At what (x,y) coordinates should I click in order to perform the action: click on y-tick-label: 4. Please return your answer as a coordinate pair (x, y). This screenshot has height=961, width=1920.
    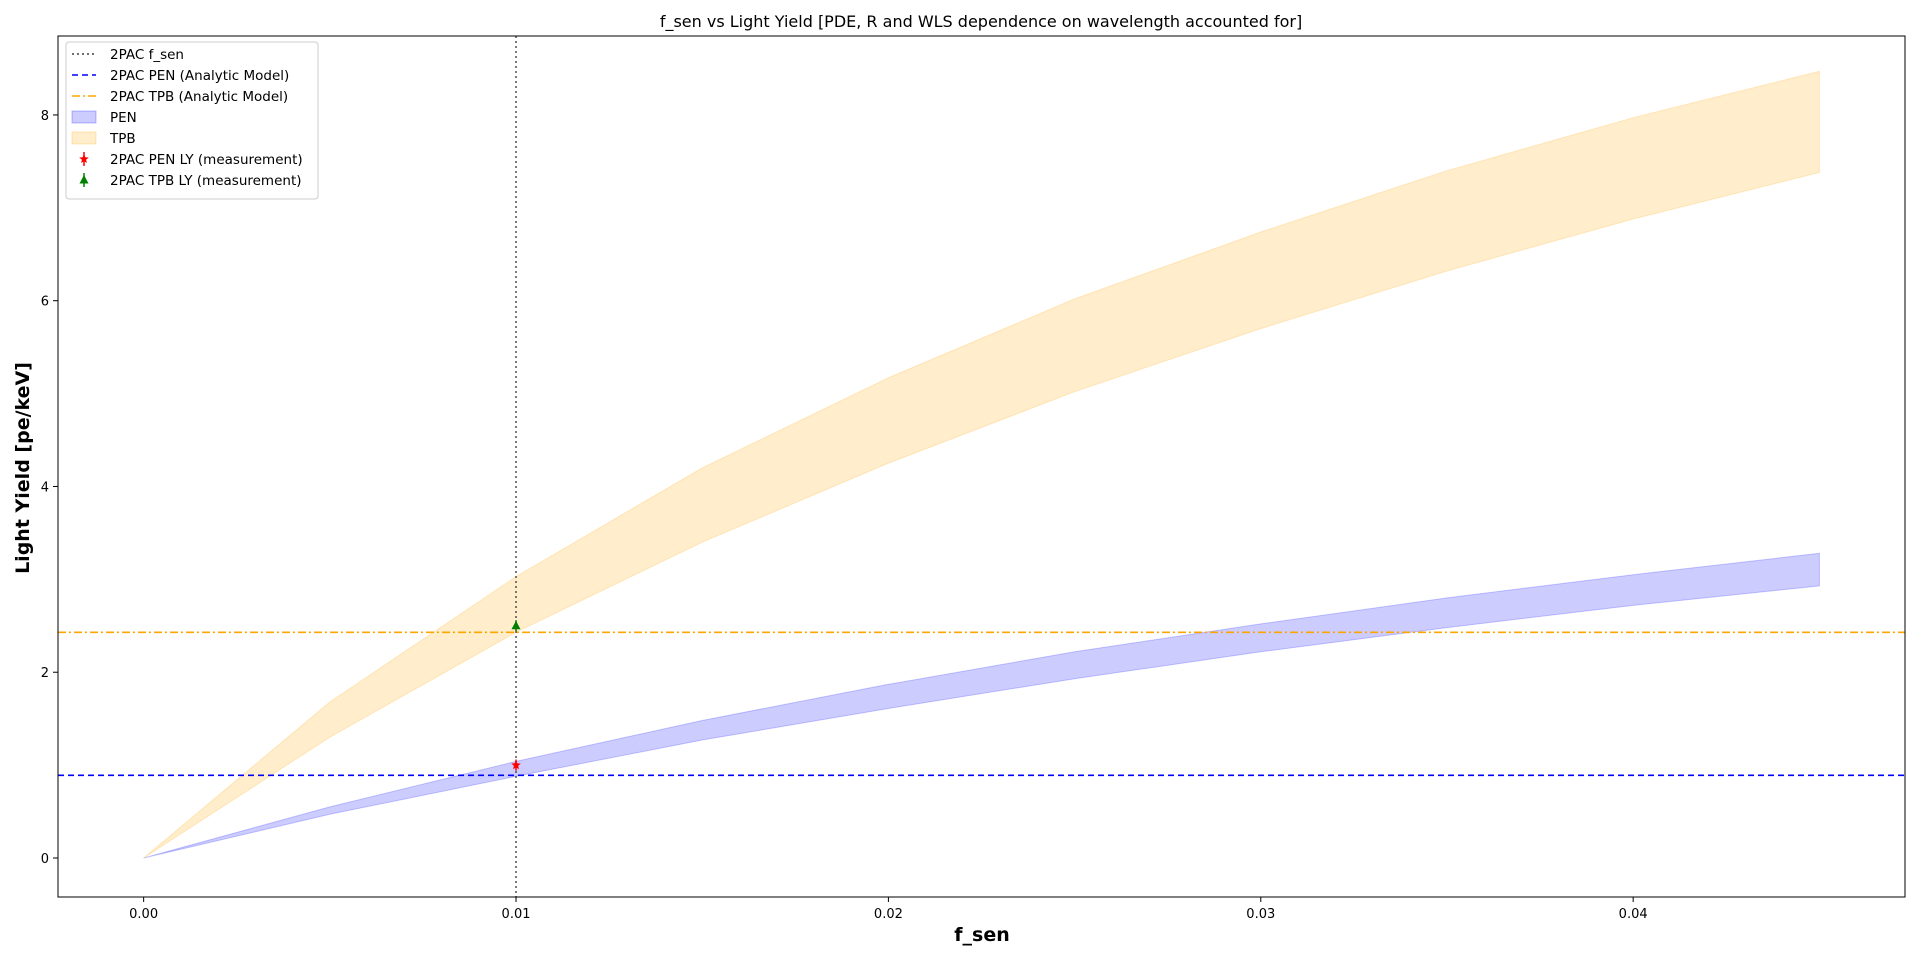
    Looking at the image, I should click on (45, 487).